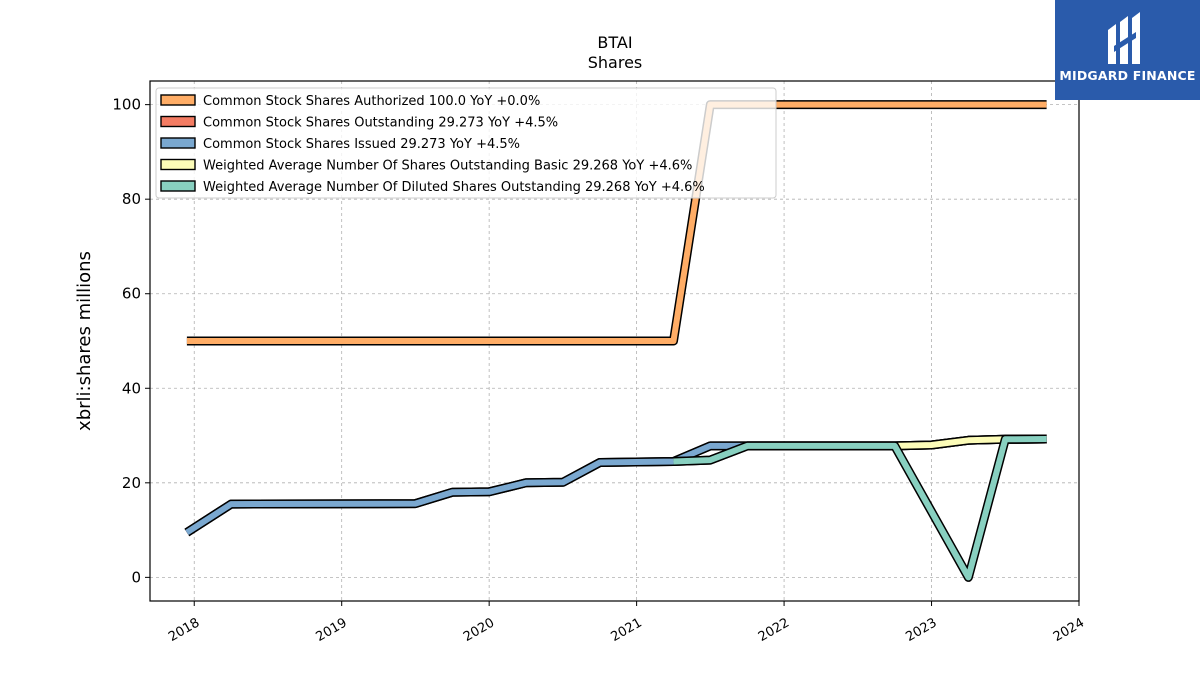 The height and width of the screenshot is (675, 1200). I want to click on brand-logo: MIDGARD FINANCE, so click(1127, 50).